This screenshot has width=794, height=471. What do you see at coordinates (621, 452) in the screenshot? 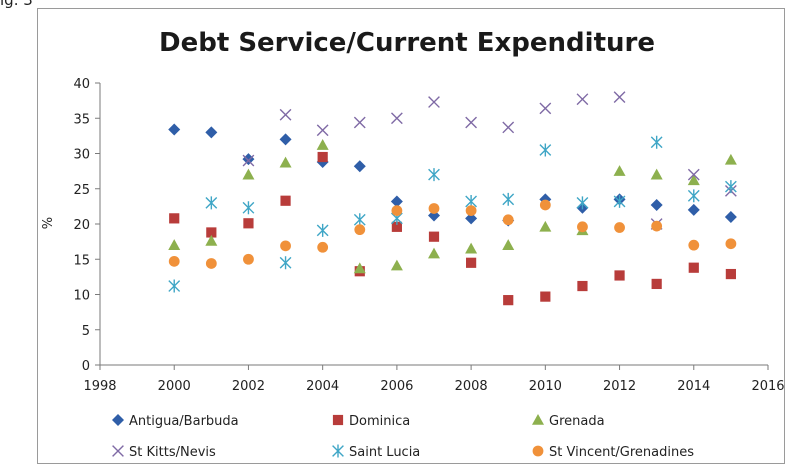
I see `legend-label: St Vincent/Grenadines` at bounding box center [621, 452].